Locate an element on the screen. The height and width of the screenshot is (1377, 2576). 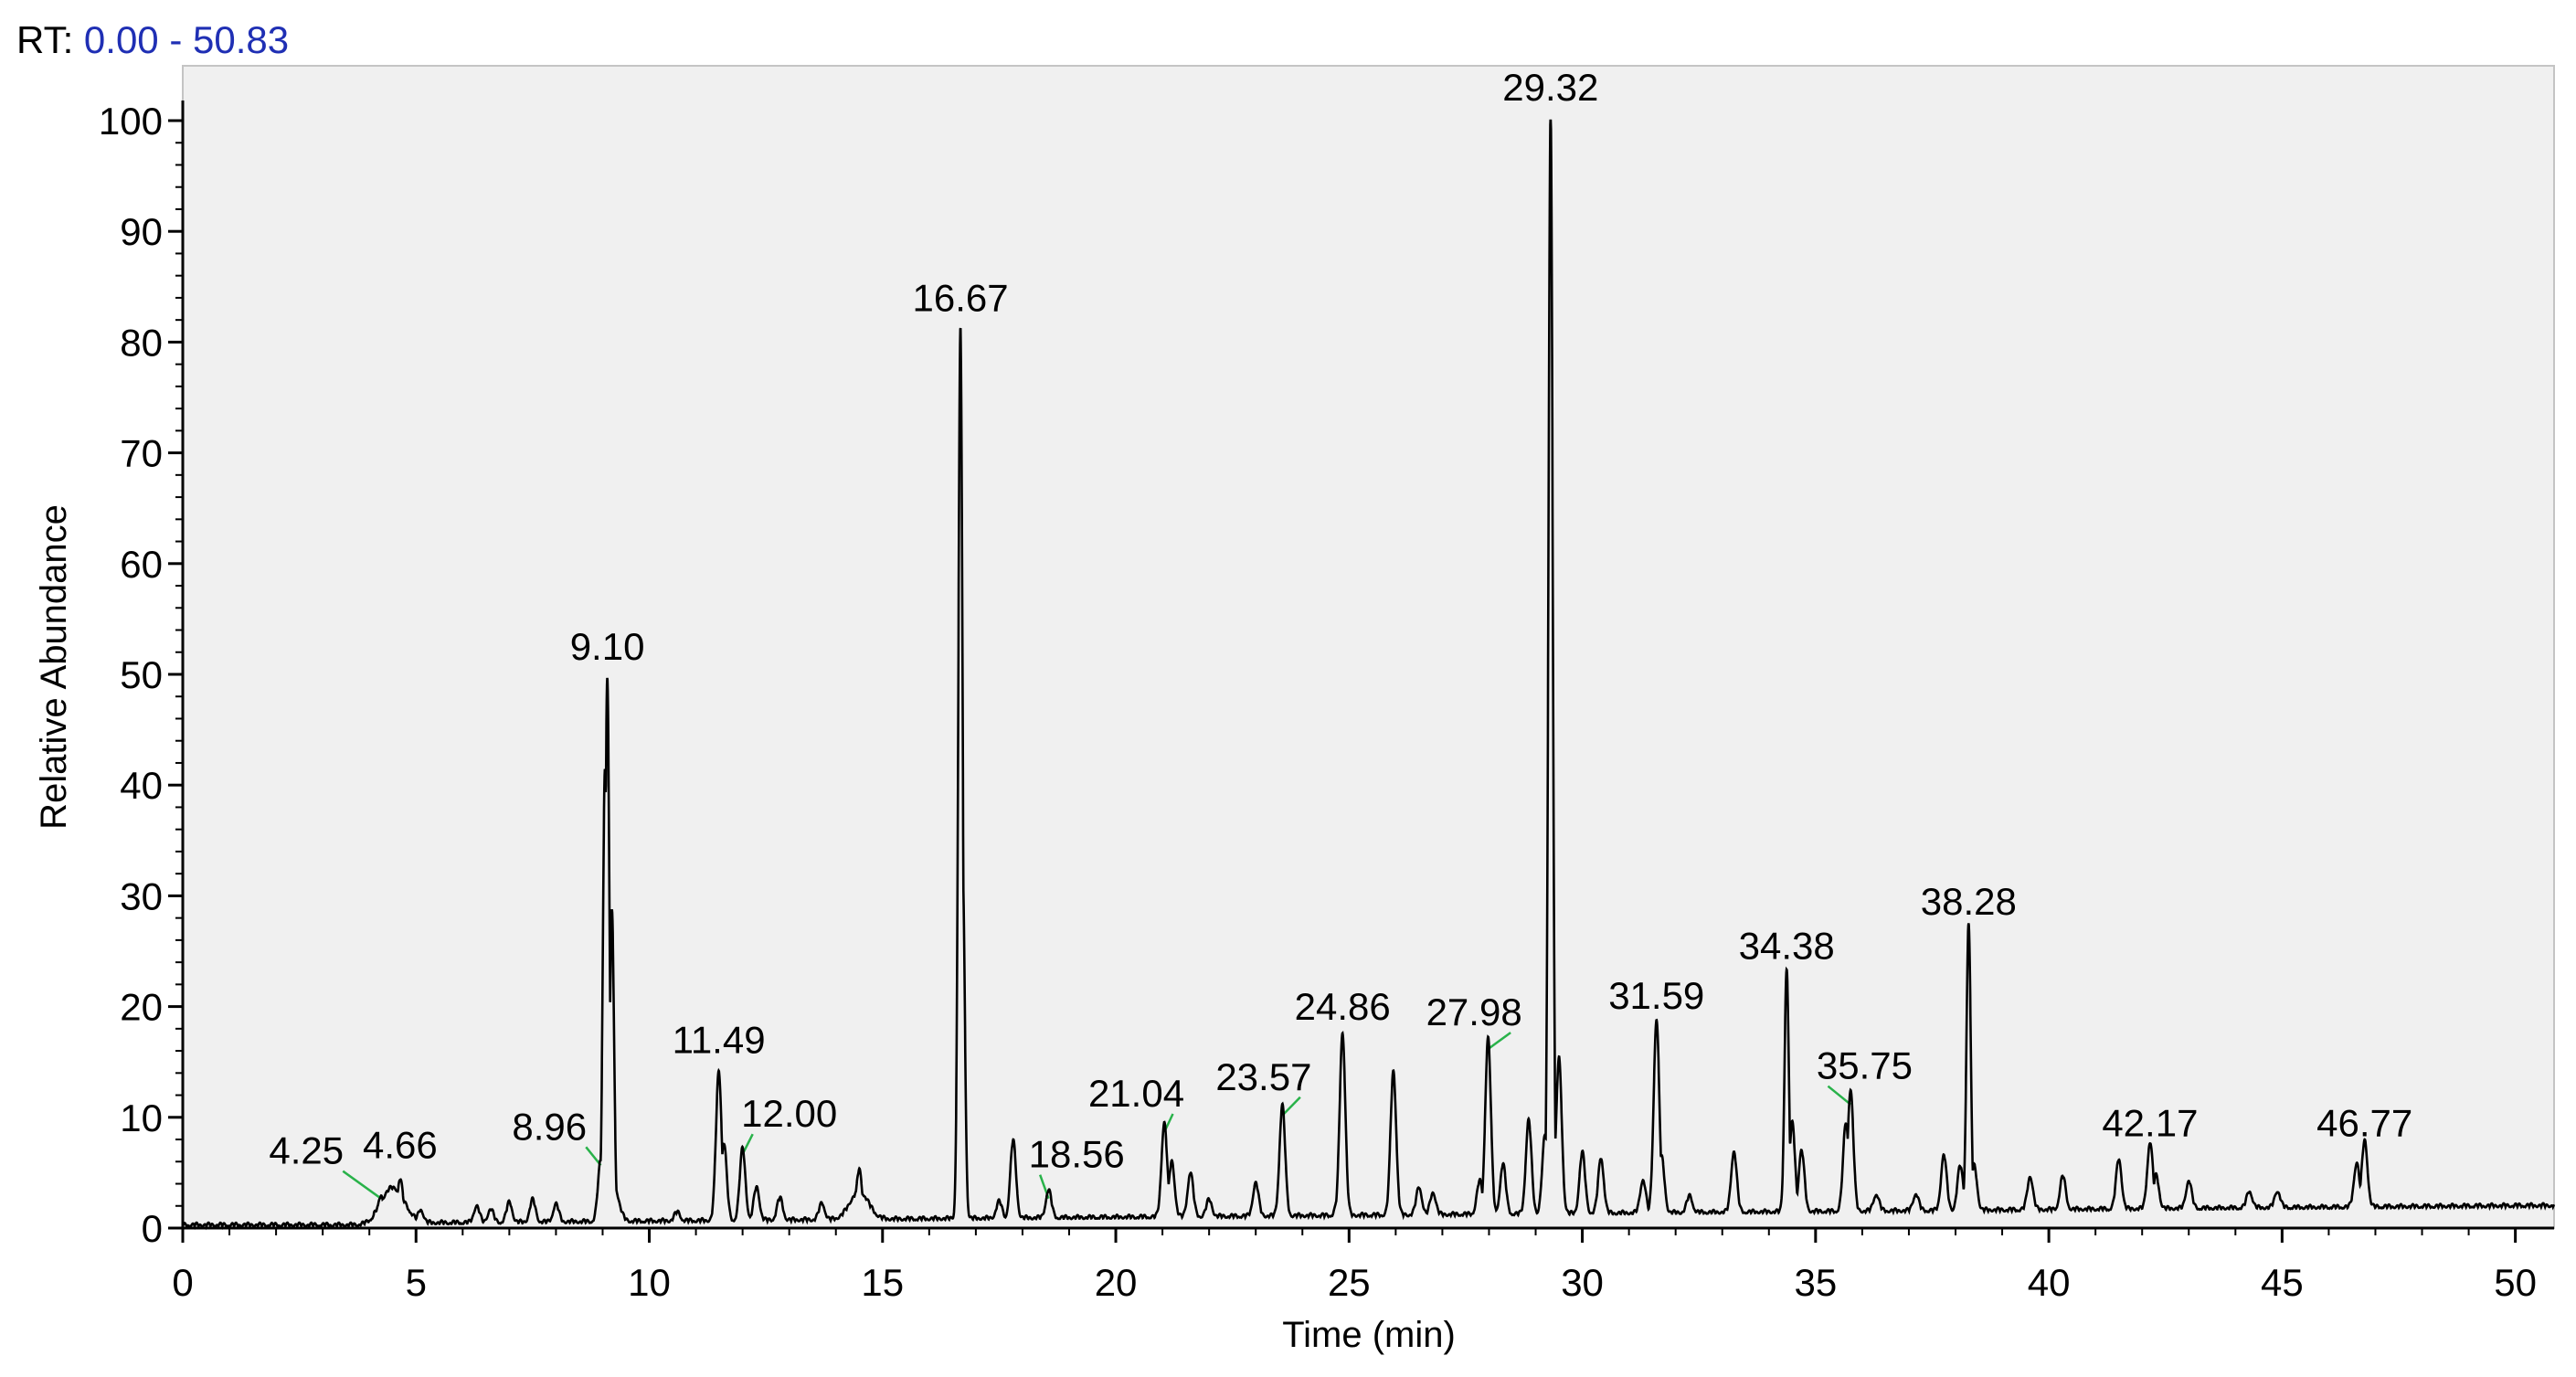
peak-label: 46.77 is located at coordinates (2364, 1122).